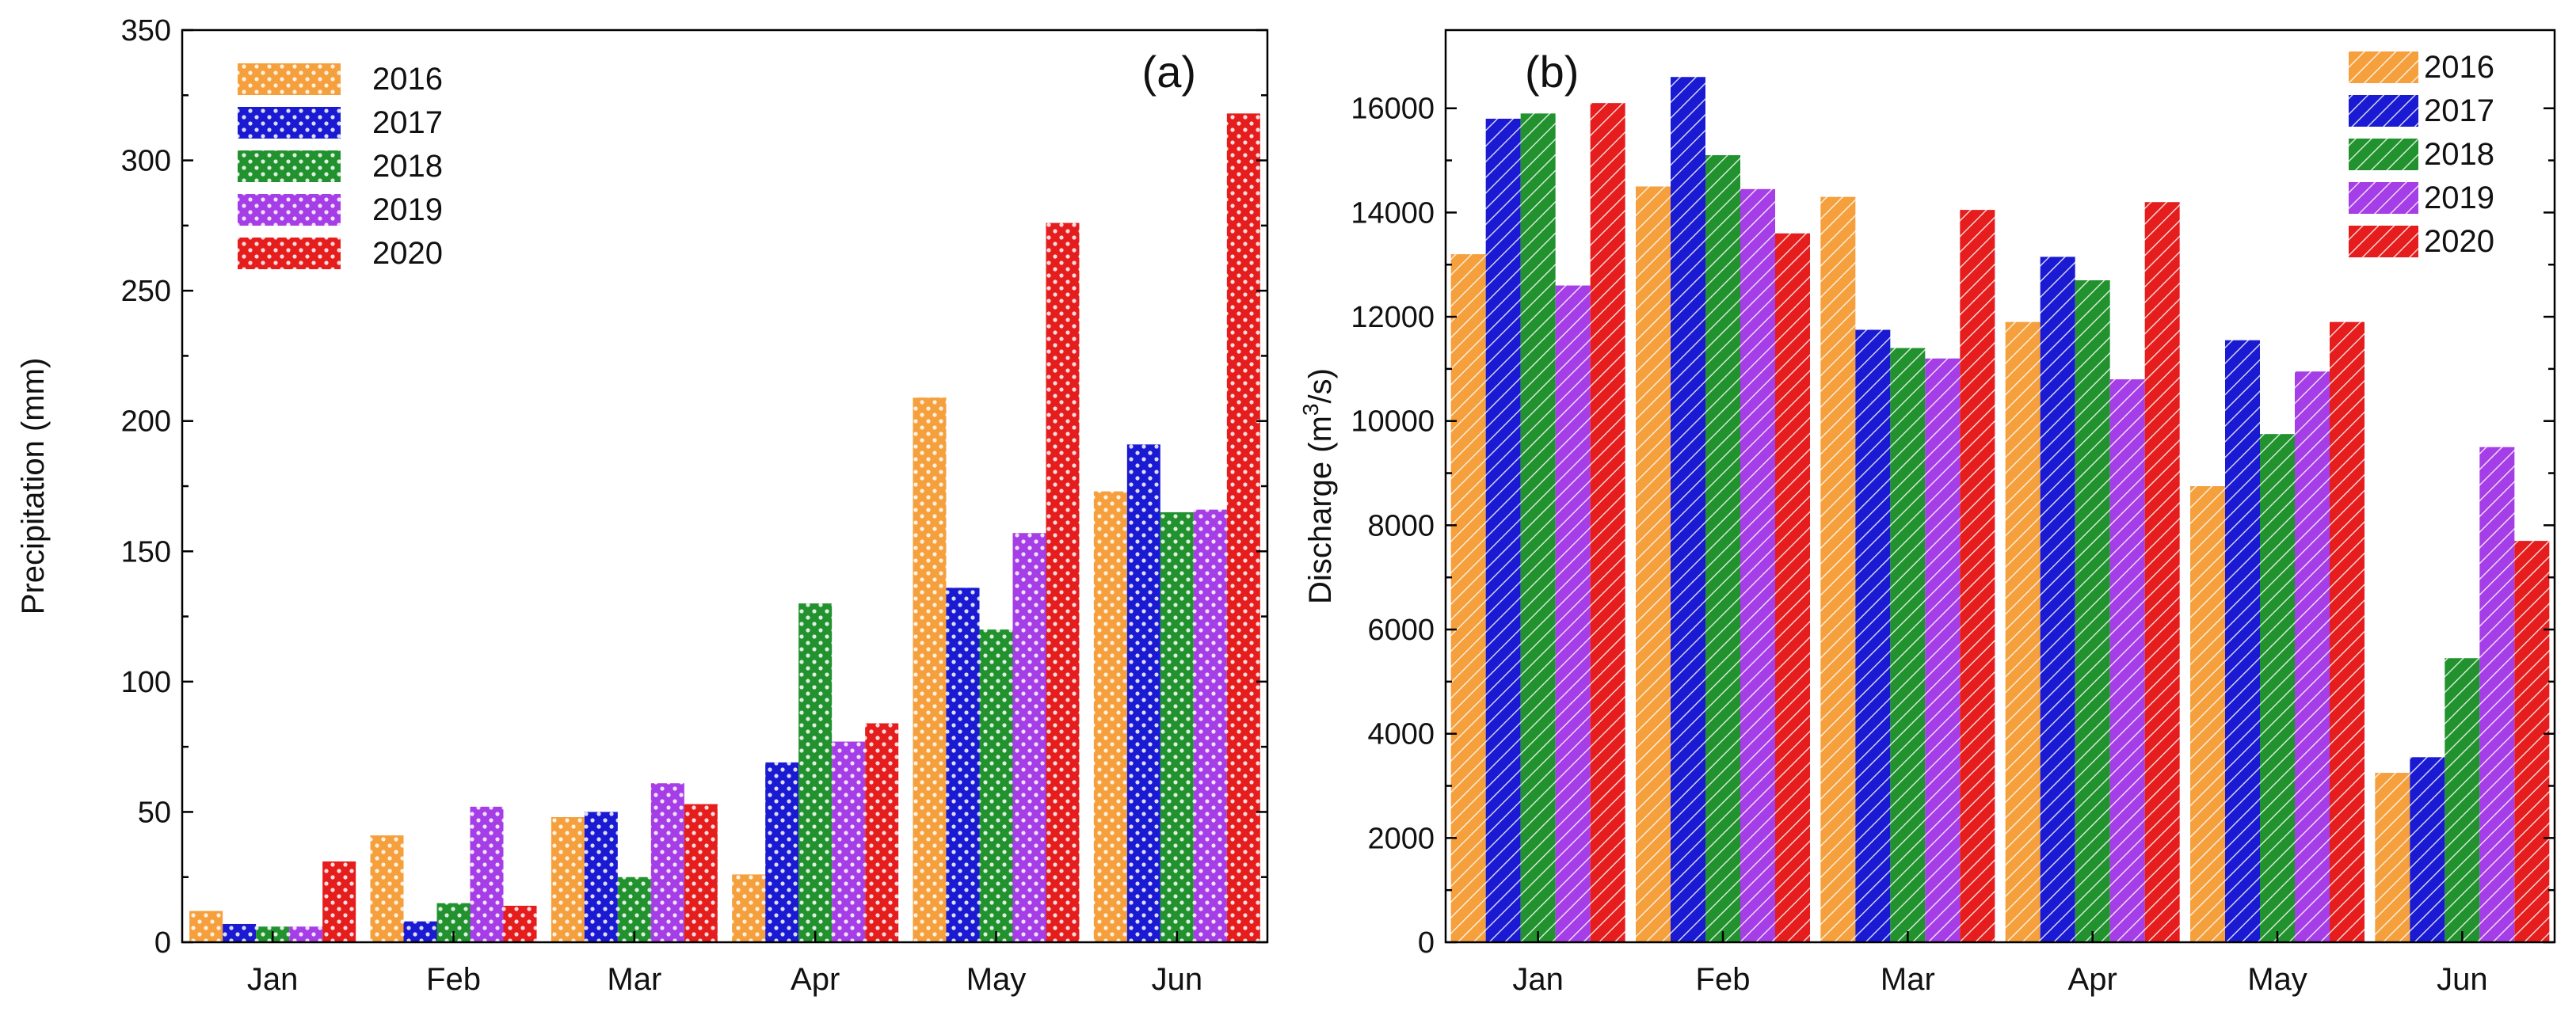 The width and height of the screenshot is (2576, 1023). I want to click on bar-b-2018-Apr, so click(2093, 611).